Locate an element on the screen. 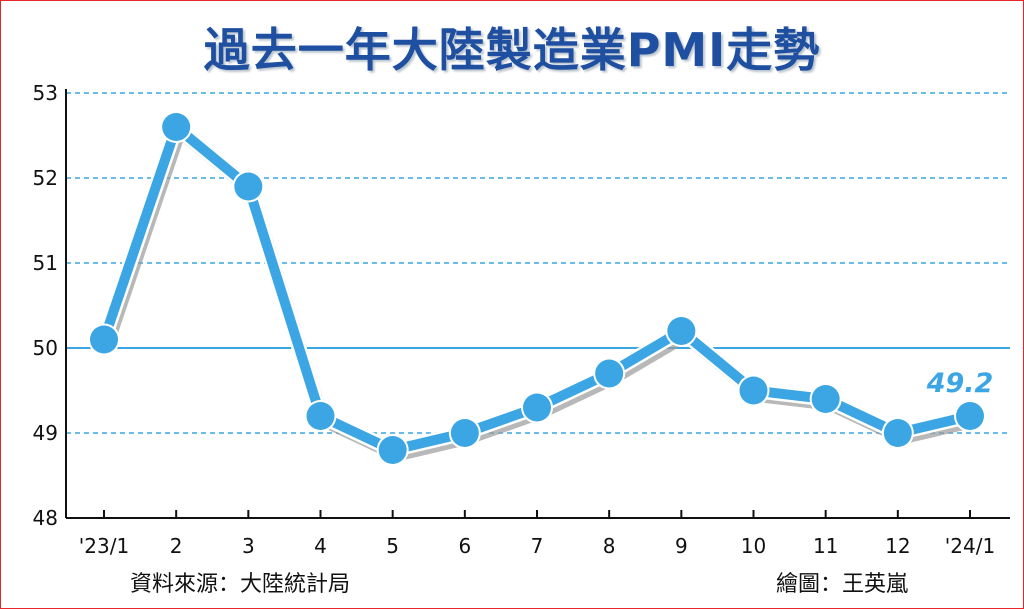 This screenshot has width=1024, height=609. x-tick-label: 6 is located at coordinates (464, 546).